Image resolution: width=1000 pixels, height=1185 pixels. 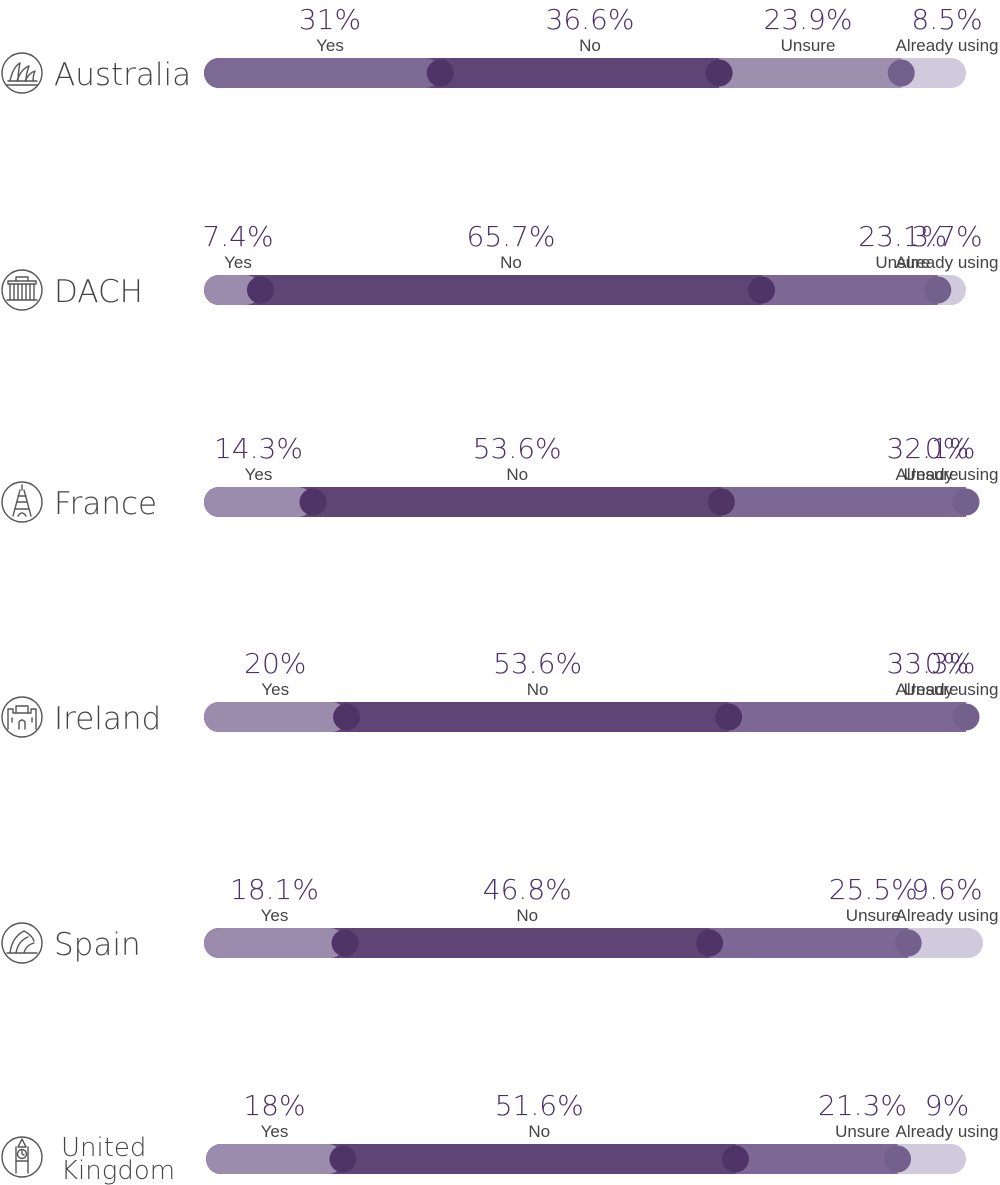 What do you see at coordinates (862, 1105) in the screenshot?
I see `data-label: 21.3%` at bounding box center [862, 1105].